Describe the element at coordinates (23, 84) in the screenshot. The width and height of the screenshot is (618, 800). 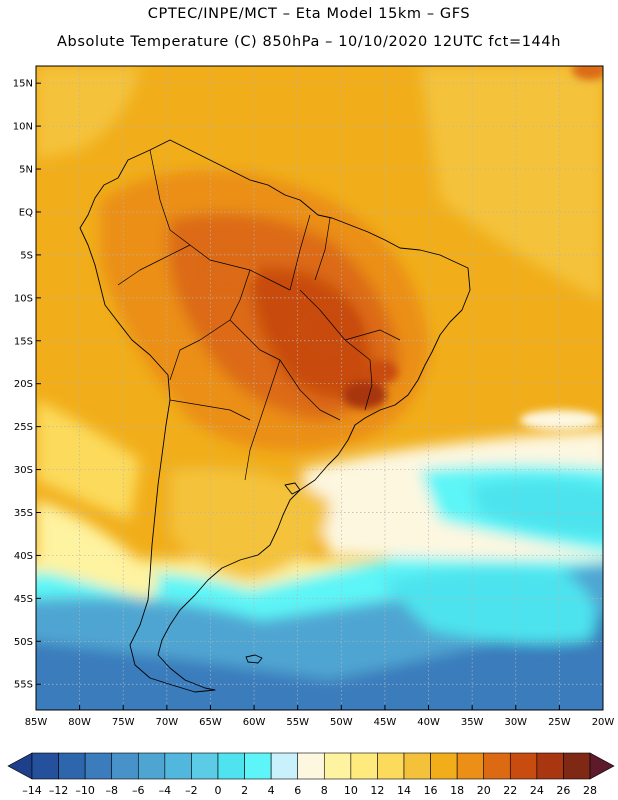
I see `lat-tick-label: 15N` at that location.